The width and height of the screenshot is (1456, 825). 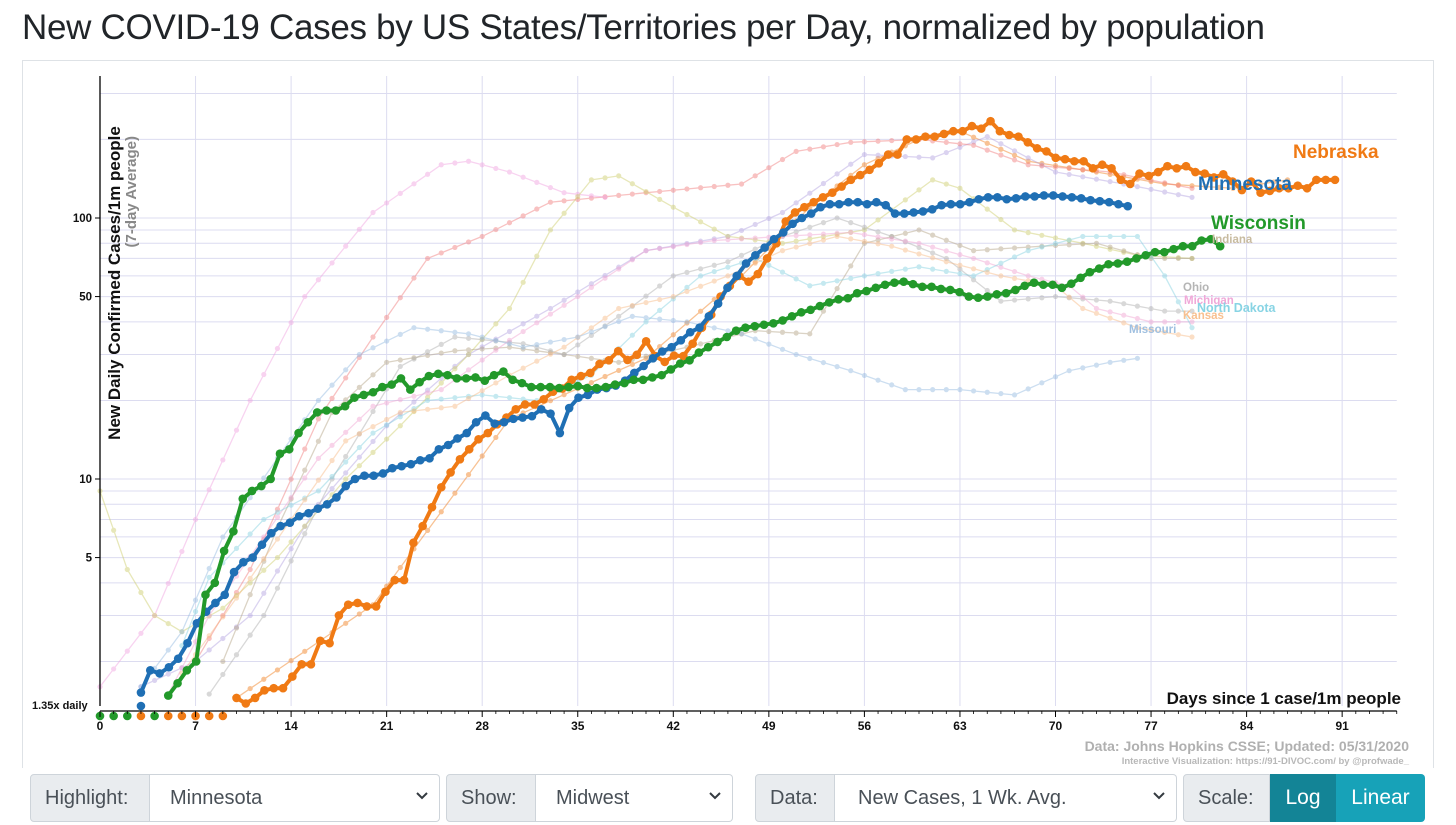 What do you see at coordinates (195, 726) in the screenshot?
I see `x-tick-label: 7` at bounding box center [195, 726].